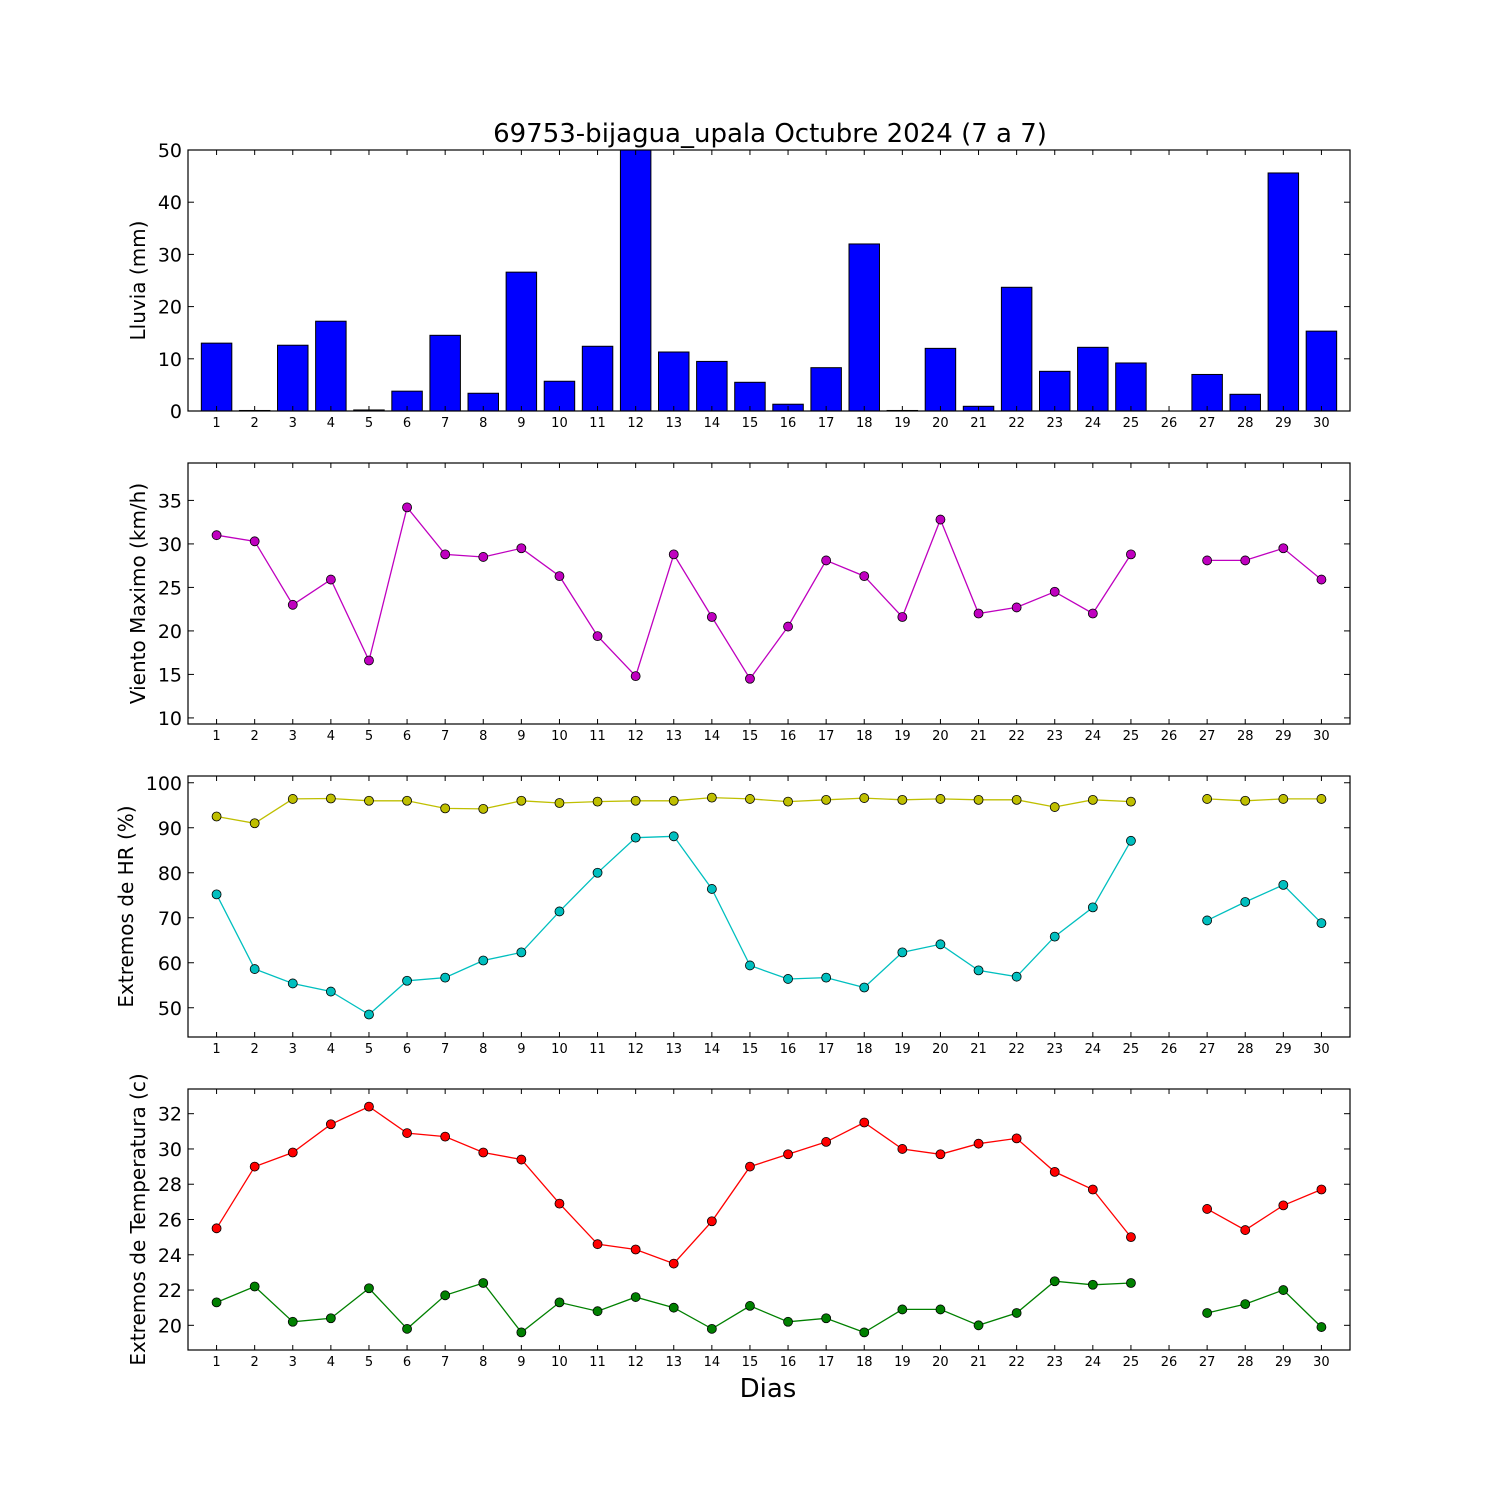  What do you see at coordinates (1245, 1049) in the screenshot?
I see `x-tick-label: 28` at bounding box center [1245, 1049].